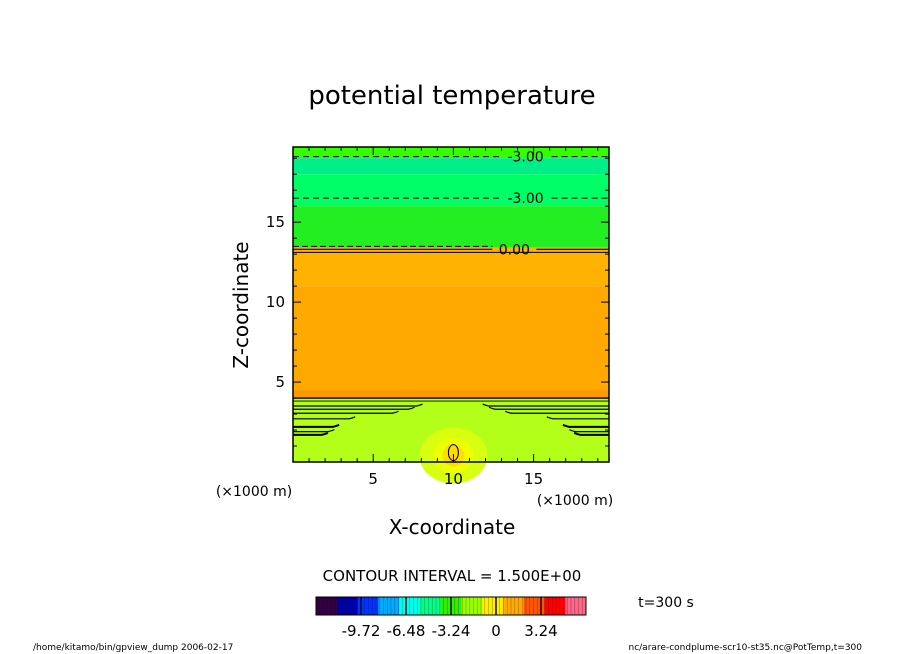 Image resolution: width=904 pixels, height=654 pixels. Describe the element at coordinates (254, 492) in the screenshot. I see `z-unit-label: (×1000 m)` at that location.